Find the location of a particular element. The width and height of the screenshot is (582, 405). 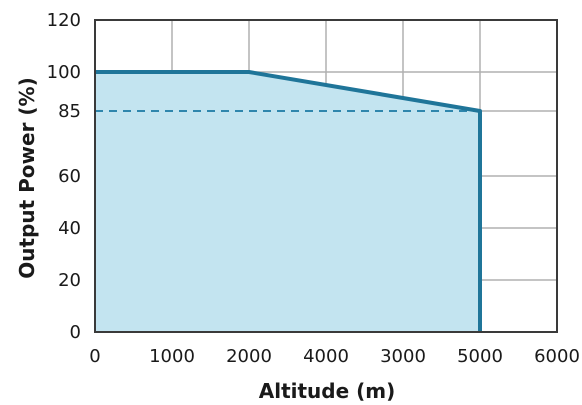

x-axis-title: Altitude (m) is located at coordinates (327, 391).